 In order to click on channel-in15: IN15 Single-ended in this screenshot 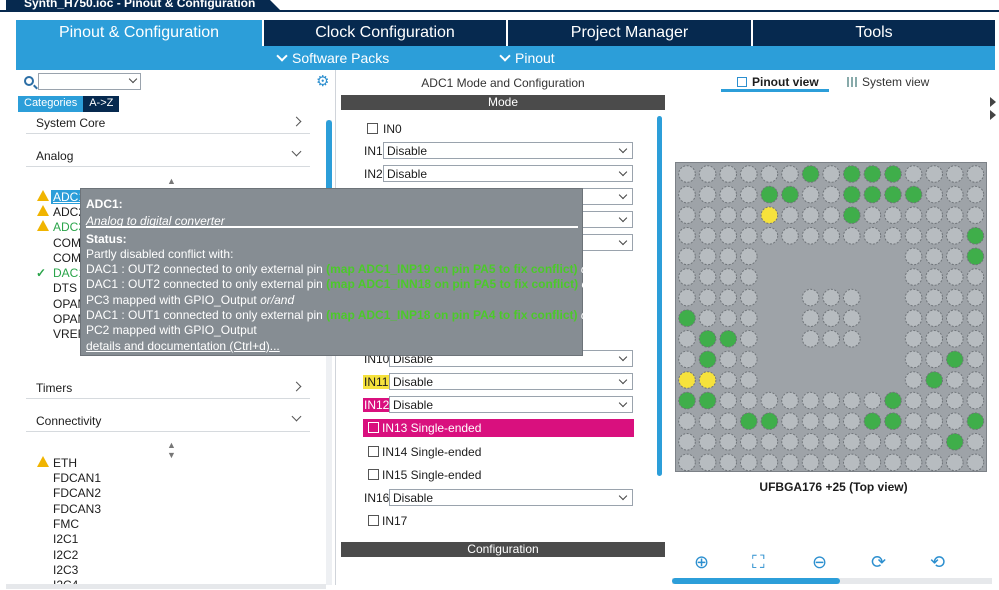, I will do `click(498, 475)`.